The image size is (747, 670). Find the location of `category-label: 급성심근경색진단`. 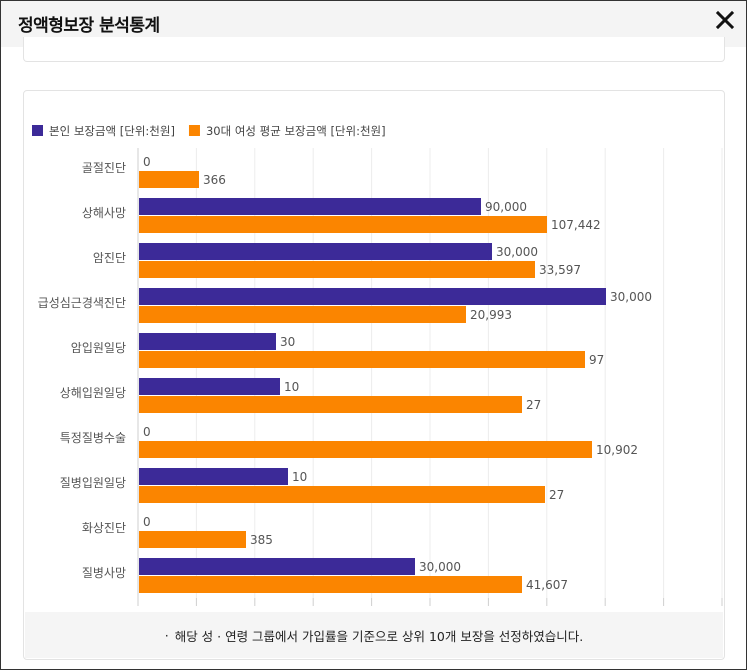

category-label: 급성심근경색진단 is located at coordinates (82, 303).